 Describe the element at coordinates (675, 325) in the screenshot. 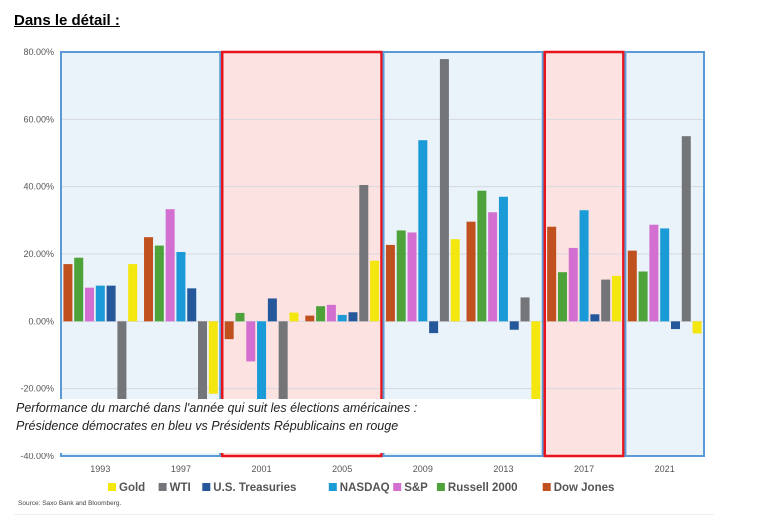

I see `bar-u-s-treasuries-2021` at that location.